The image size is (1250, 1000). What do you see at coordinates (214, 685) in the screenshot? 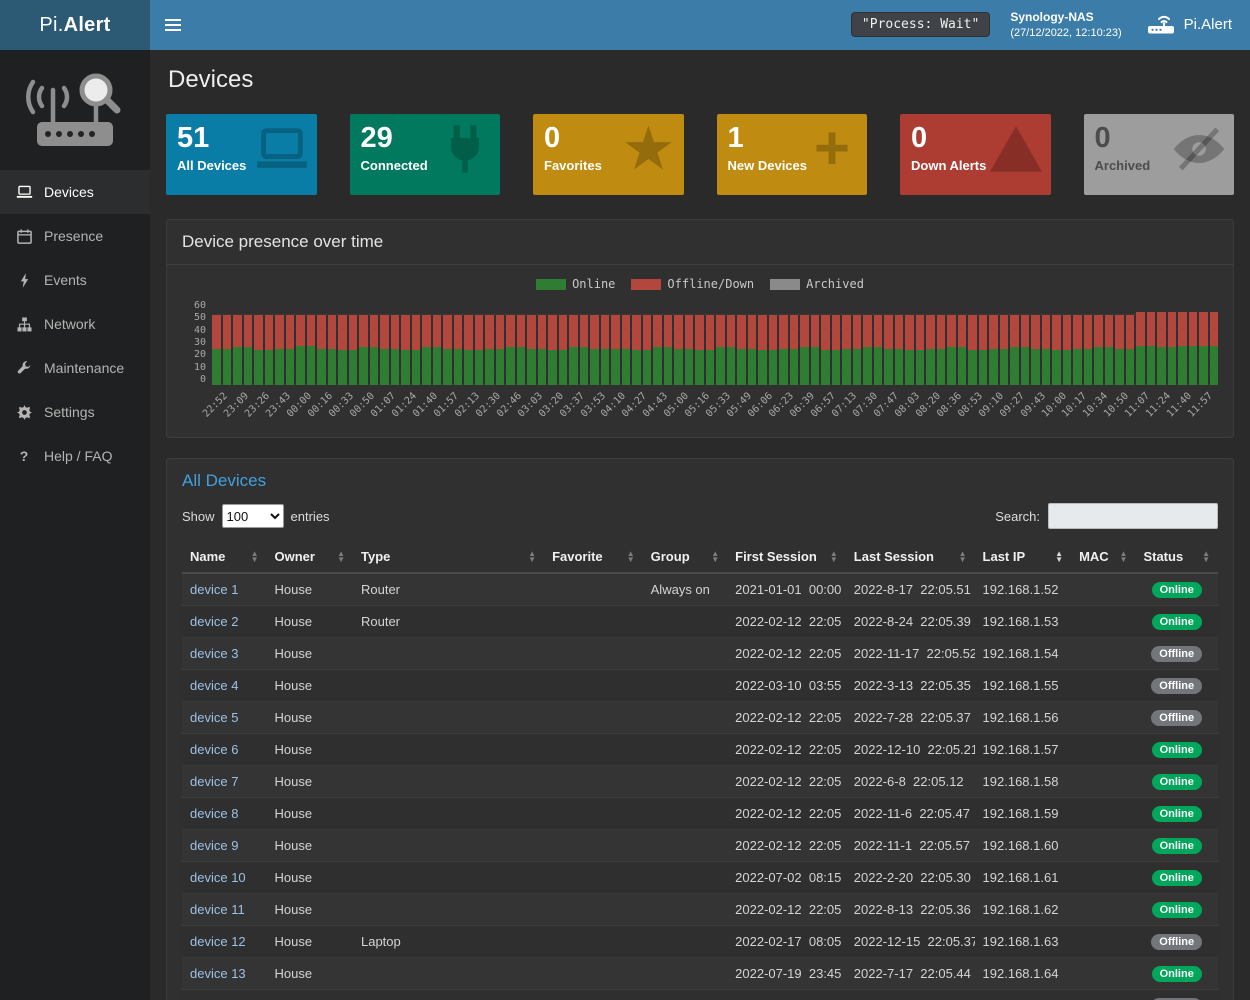
I see `device-link: device 4` at bounding box center [214, 685].